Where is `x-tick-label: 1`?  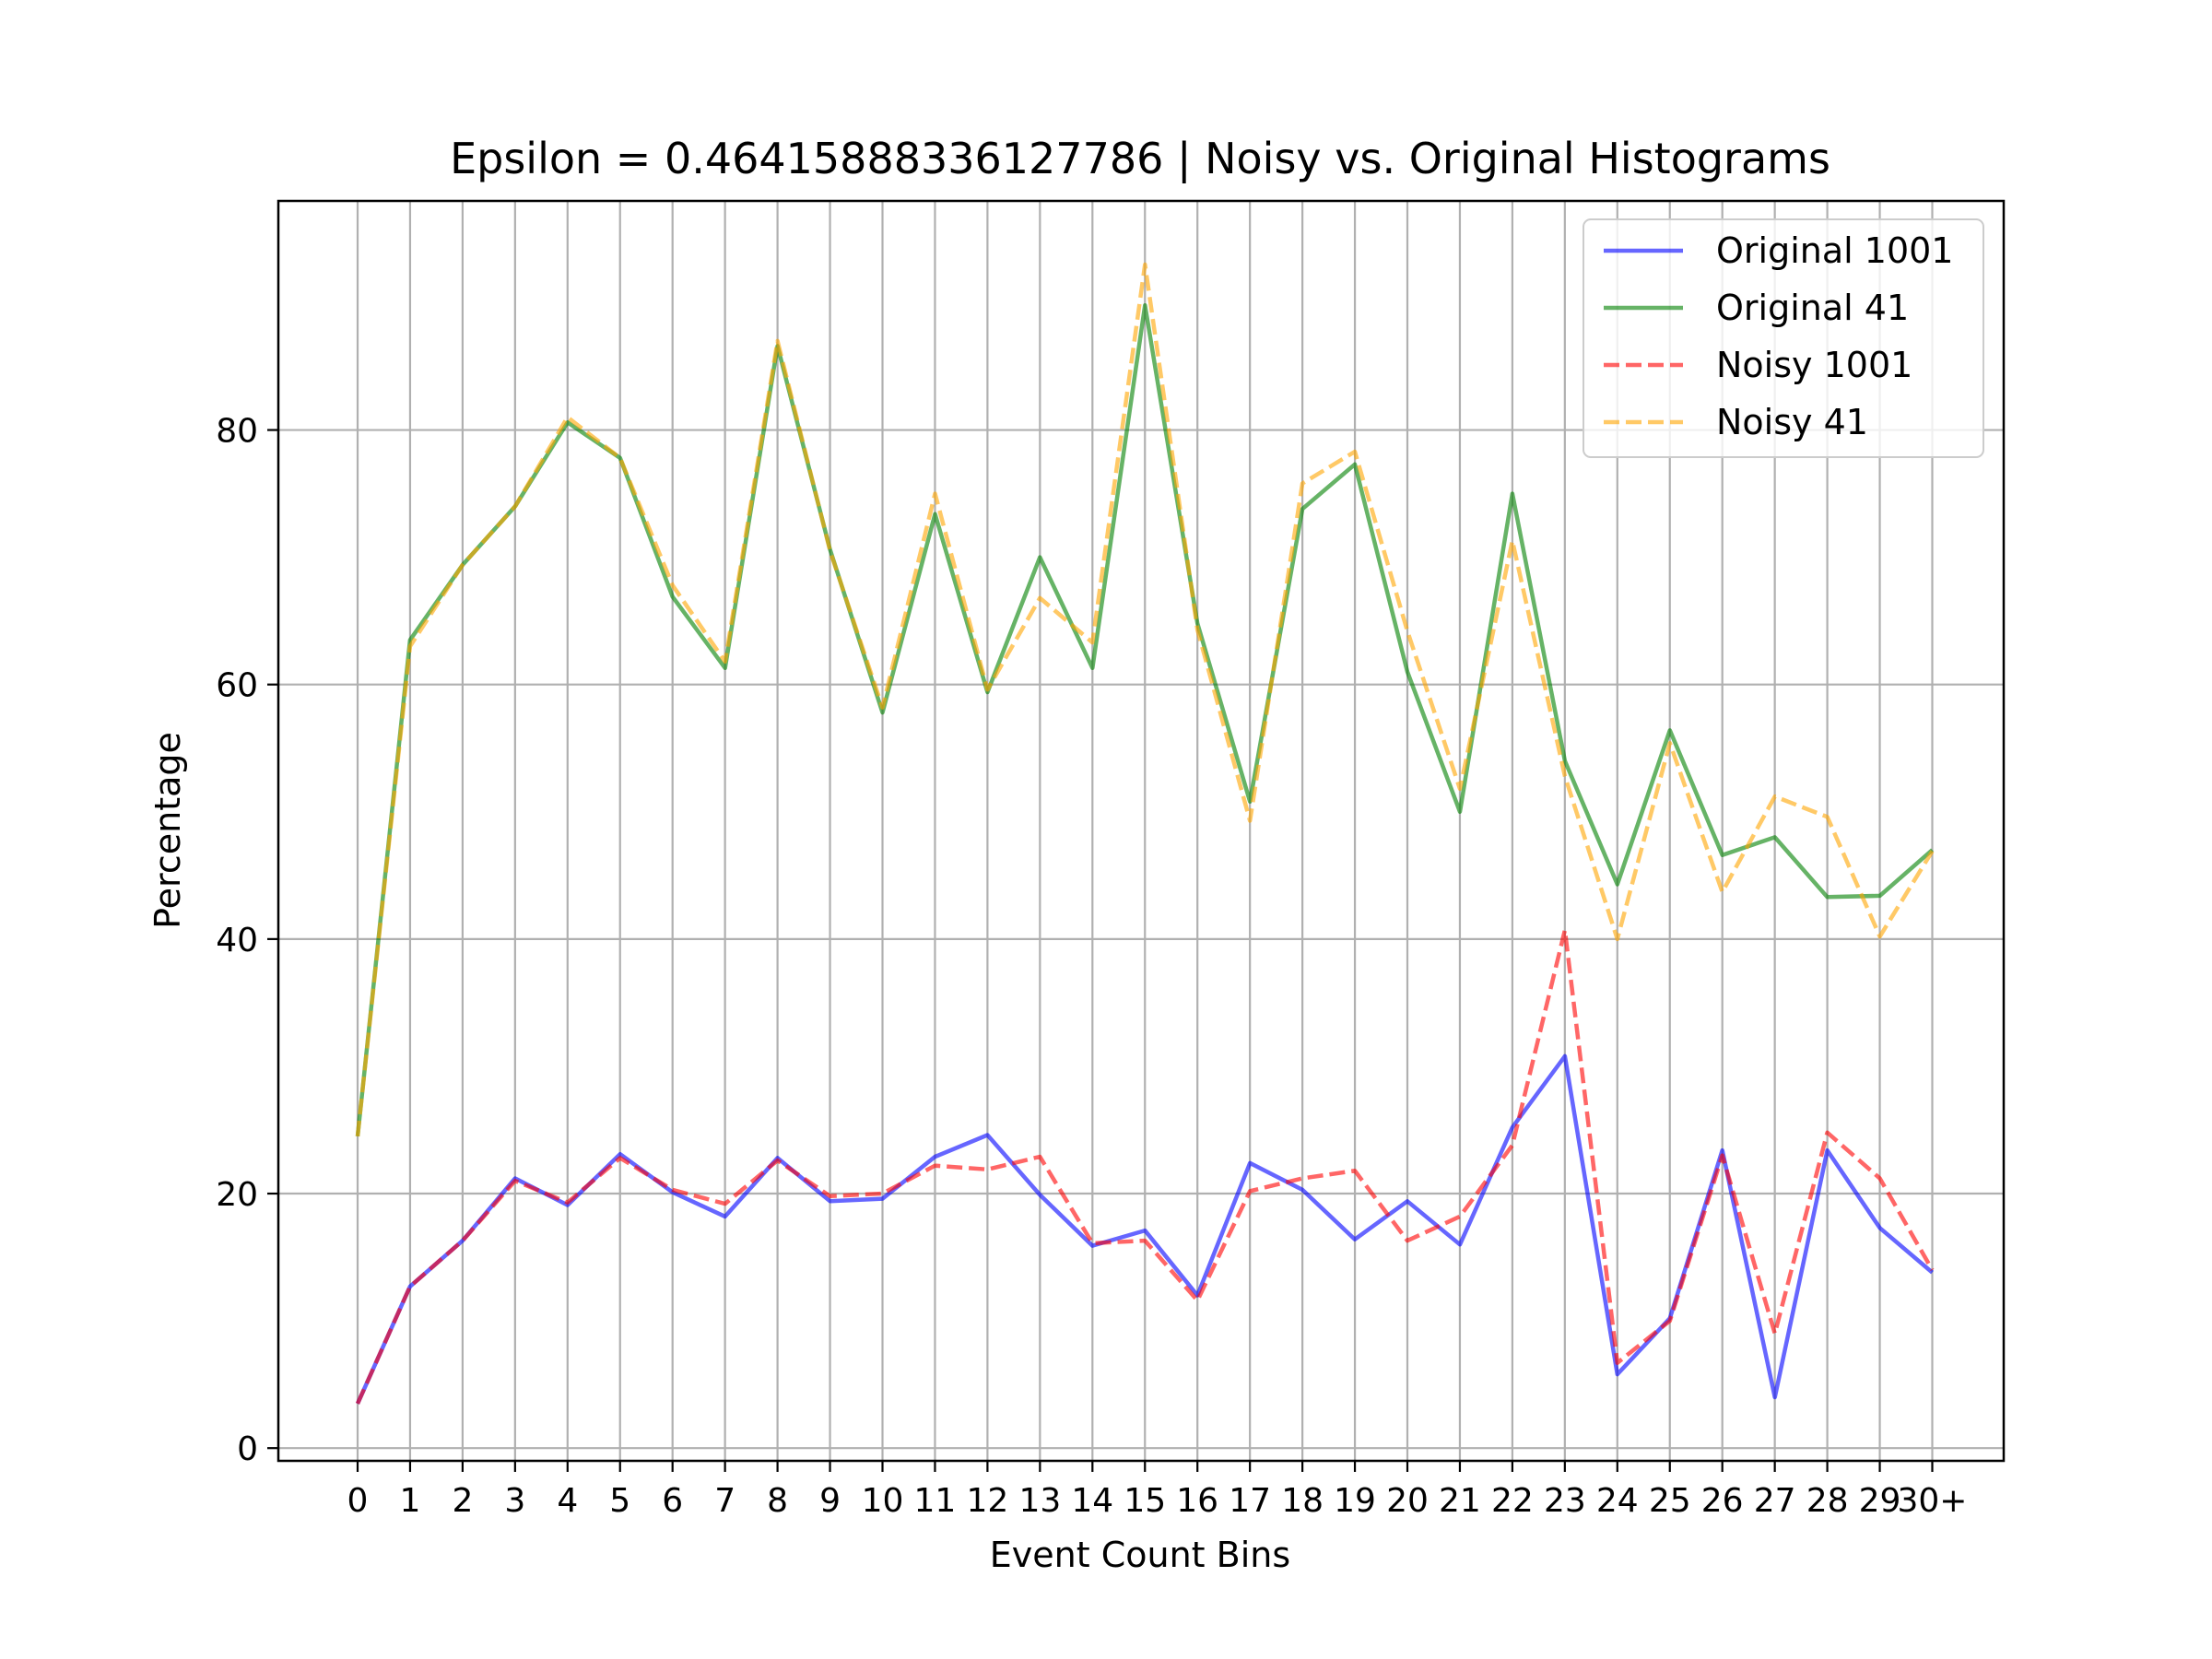
x-tick-label: 1 is located at coordinates (409, 1501).